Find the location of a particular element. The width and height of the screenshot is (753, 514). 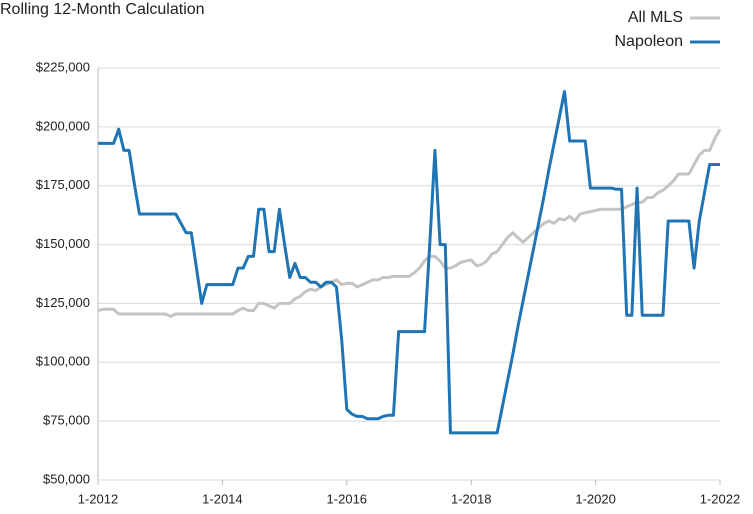

y-tick-label: $50,000 is located at coordinates (66, 478).